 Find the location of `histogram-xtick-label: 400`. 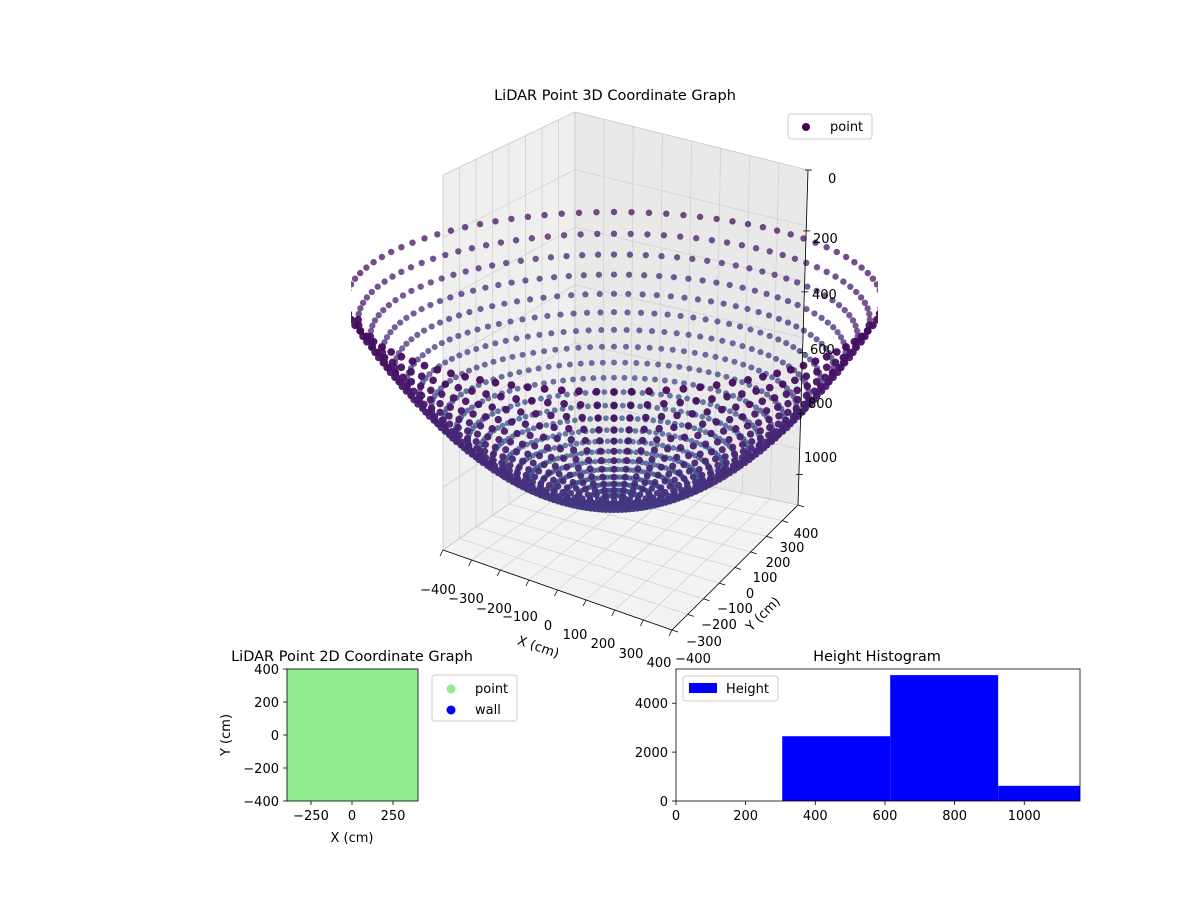

histogram-xtick-label: 400 is located at coordinates (815, 816).